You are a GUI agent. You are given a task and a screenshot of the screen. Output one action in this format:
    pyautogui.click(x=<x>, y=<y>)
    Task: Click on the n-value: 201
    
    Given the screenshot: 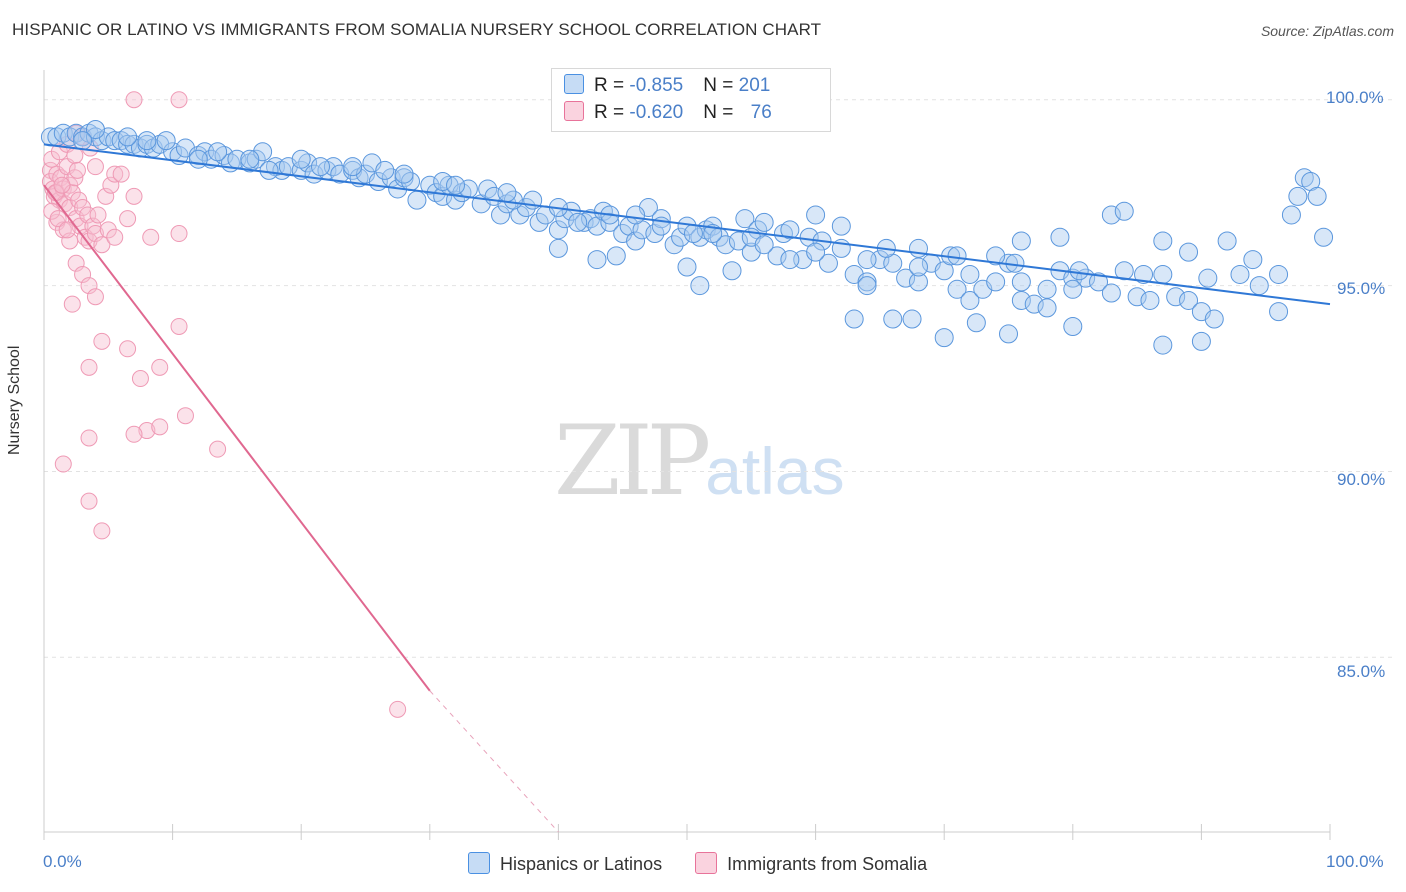 What is the action you would take?
    pyautogui.click(x=754, y=85)
    